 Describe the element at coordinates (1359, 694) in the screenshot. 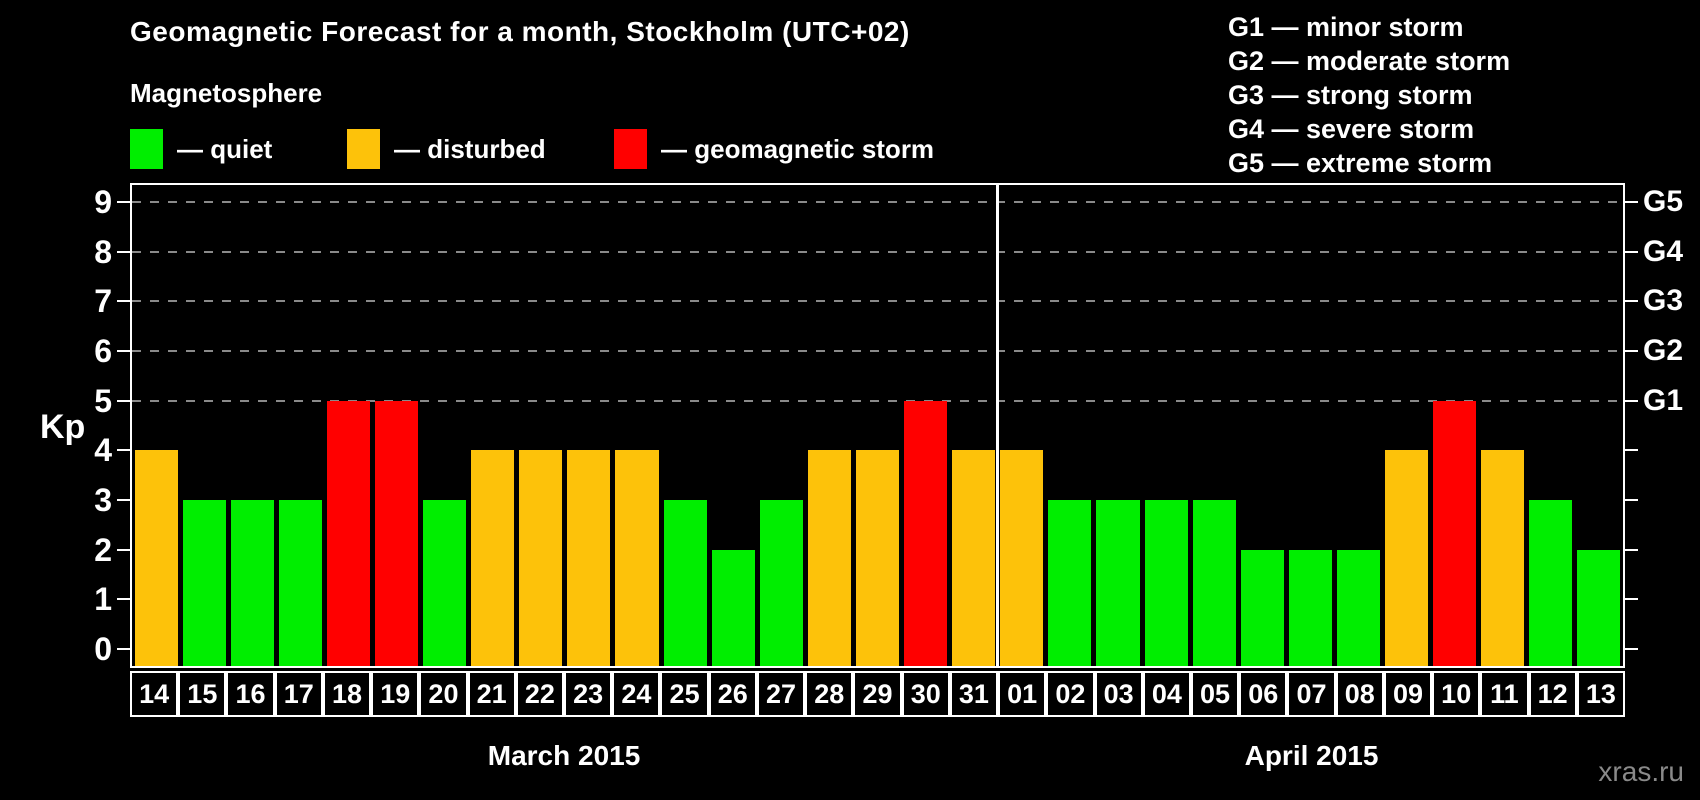

I see `day-box-april-08: 08` at that location.